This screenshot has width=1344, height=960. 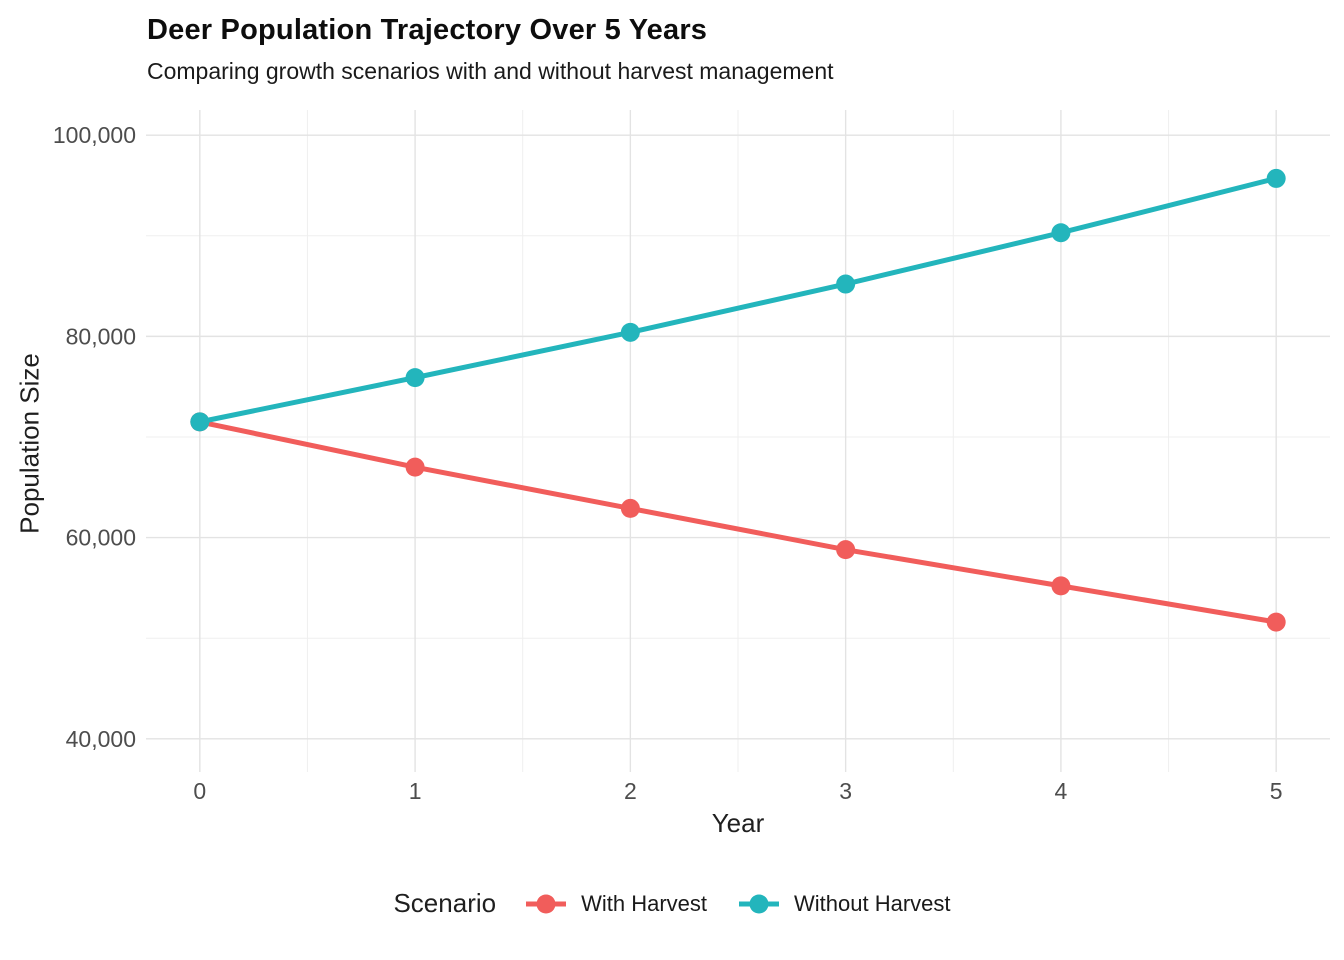 I want to click on x-tick-label: 1, so click(x=415, y=791).